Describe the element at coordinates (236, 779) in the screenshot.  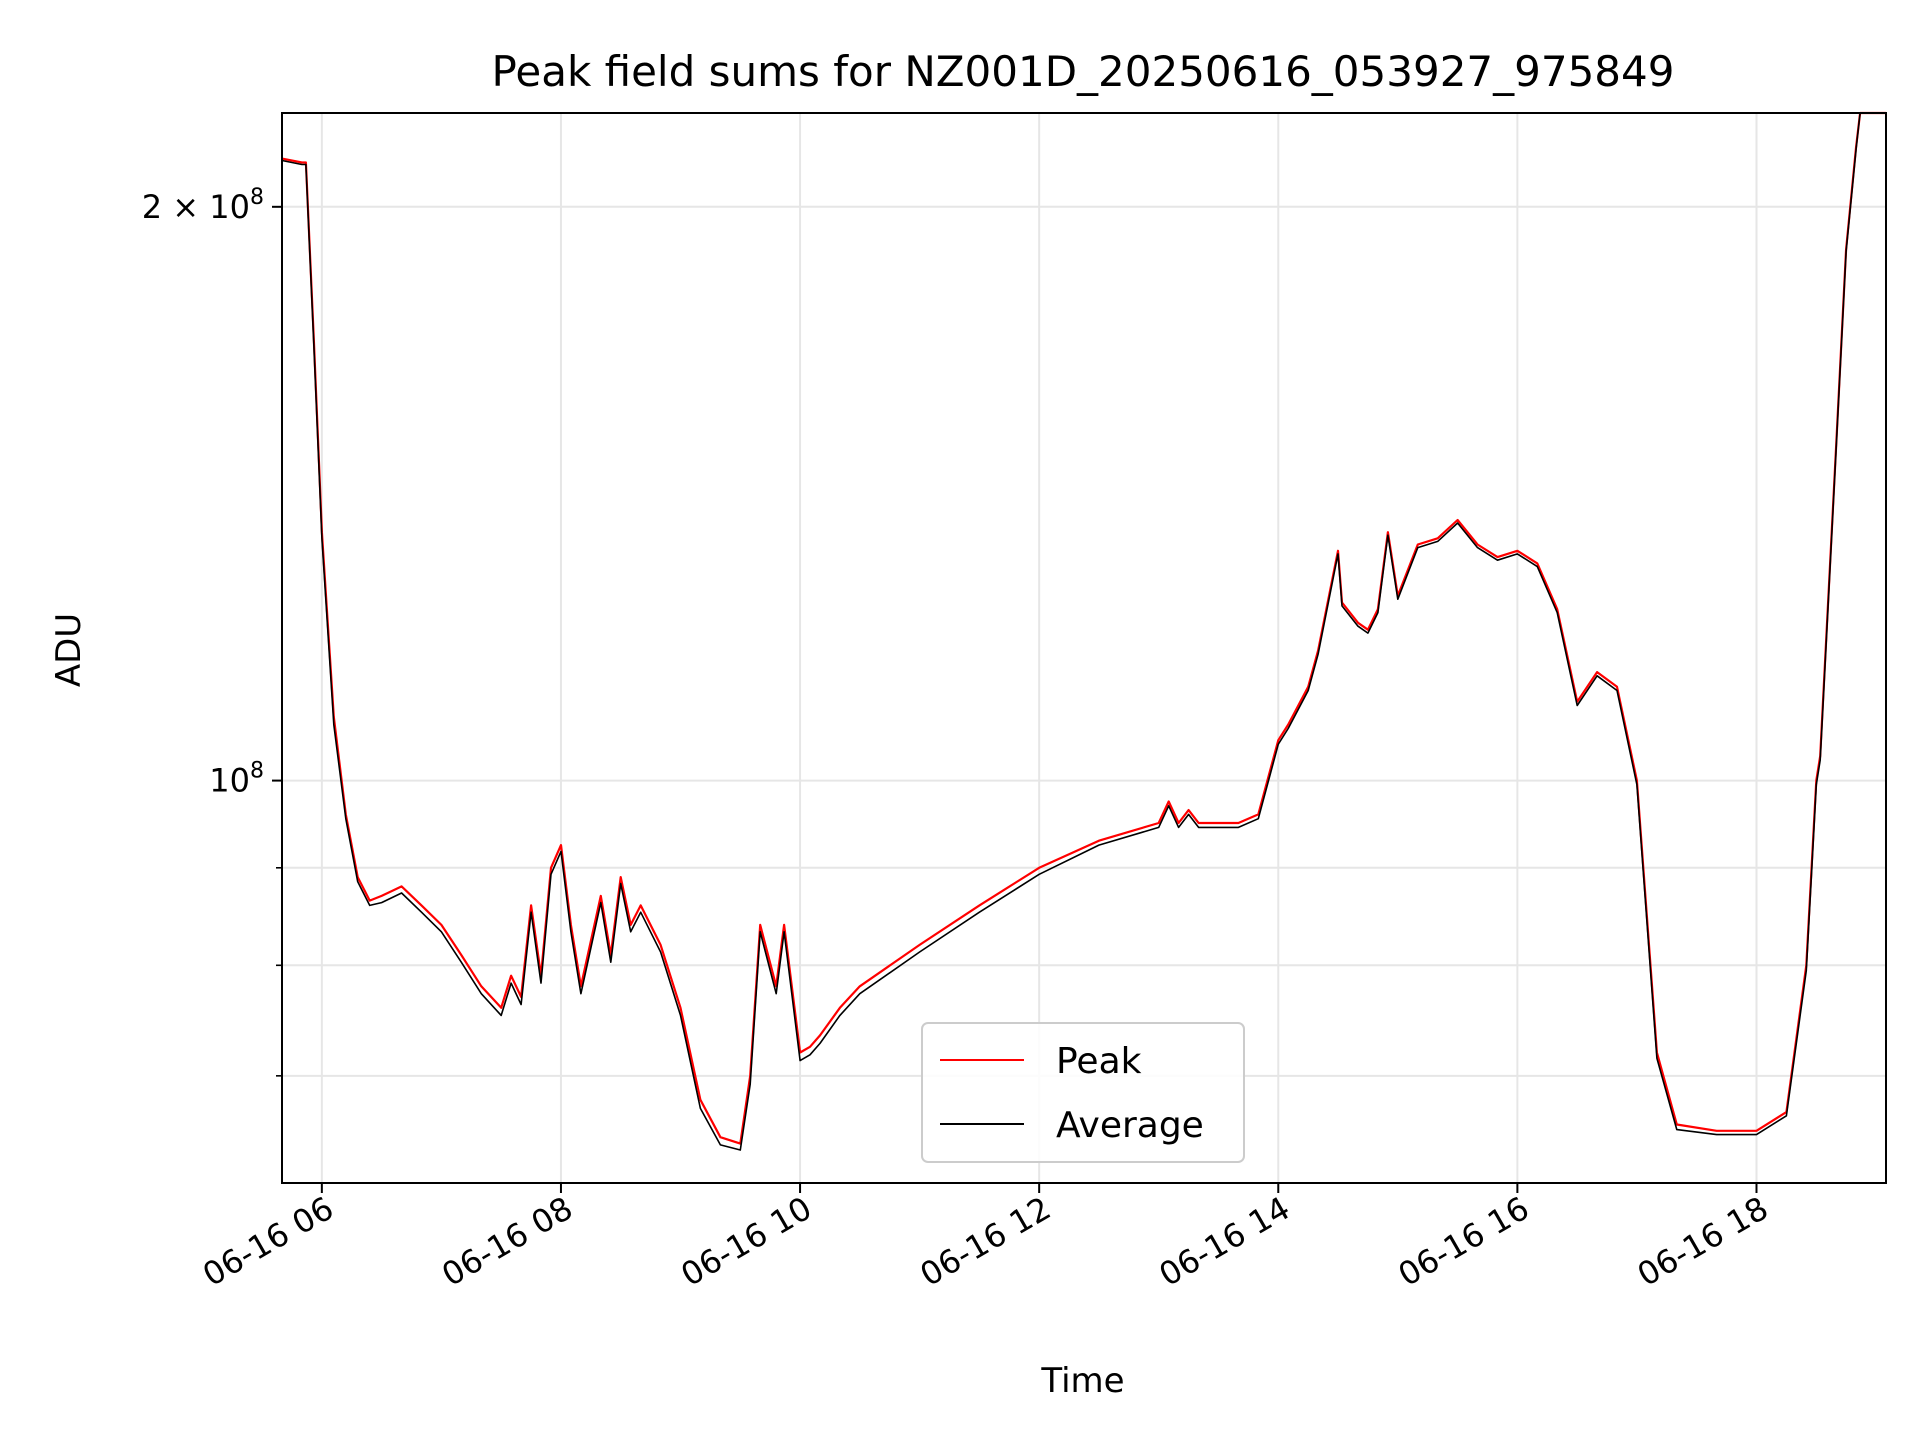
I see `y-tick-label: 108` at that location.